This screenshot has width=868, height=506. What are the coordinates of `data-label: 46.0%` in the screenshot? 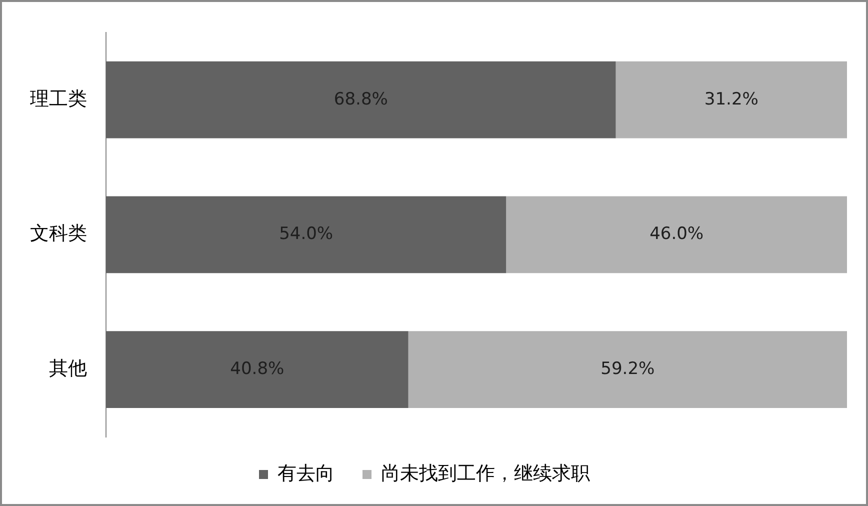 It's located at (677, 234).